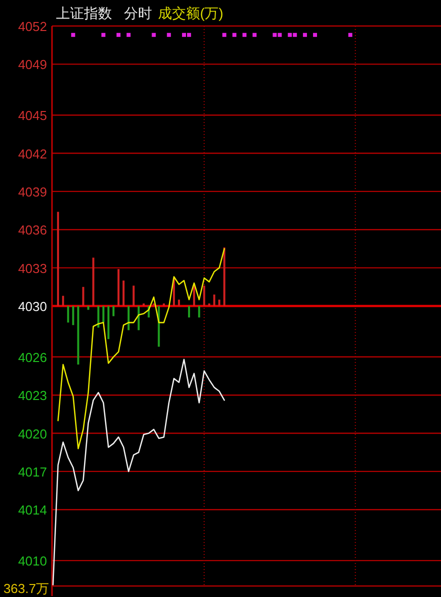  What do you see at coordinates (32, 268) in the screenshot?
I see `y-tick-label: 4033` at bounding box center [32, 268].